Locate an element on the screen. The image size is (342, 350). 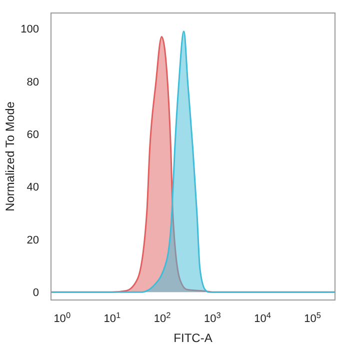
x-tick-label: 10$^{5}$ is located at coordinates (313, 317).